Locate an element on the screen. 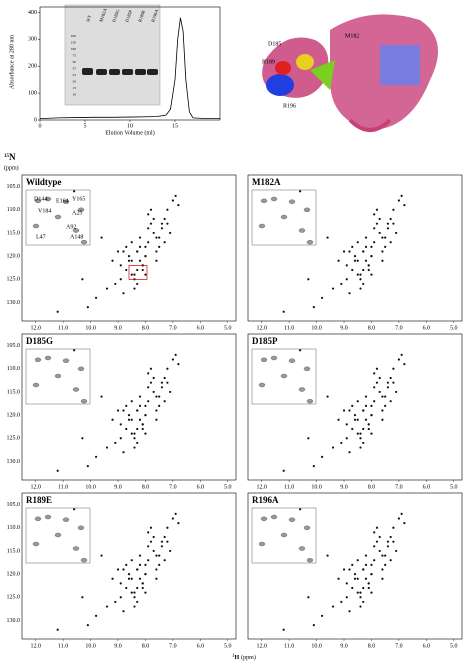 The height and width of the screenshot is (666, 468). highlight-box is located at coordinates (138, 272).